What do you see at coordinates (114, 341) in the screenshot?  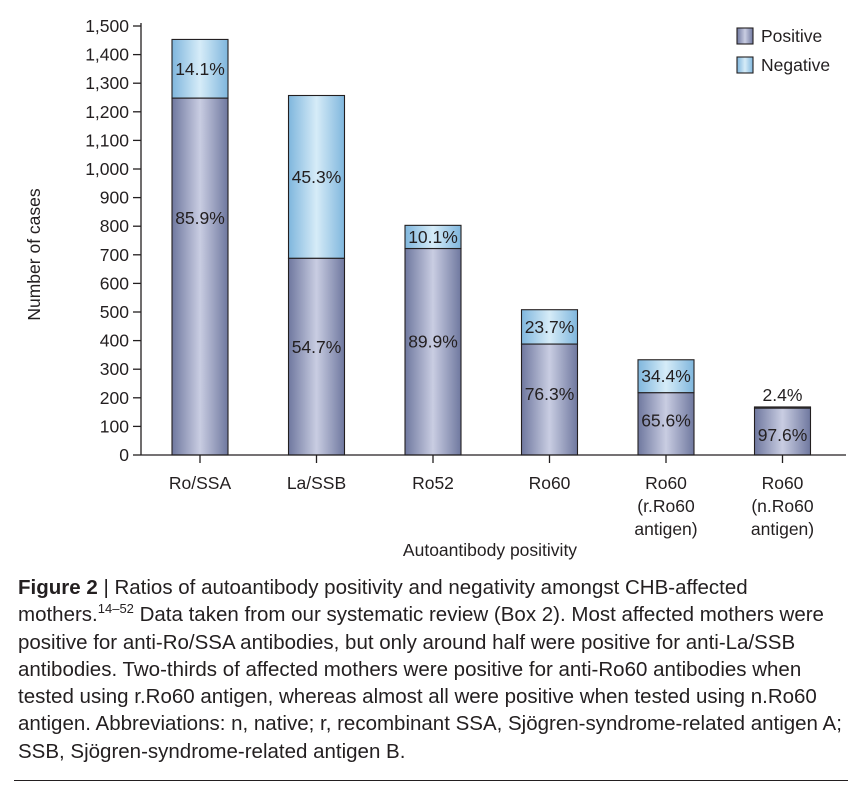 I see `y-tick-label: 400` at bounding box center [114, 341].